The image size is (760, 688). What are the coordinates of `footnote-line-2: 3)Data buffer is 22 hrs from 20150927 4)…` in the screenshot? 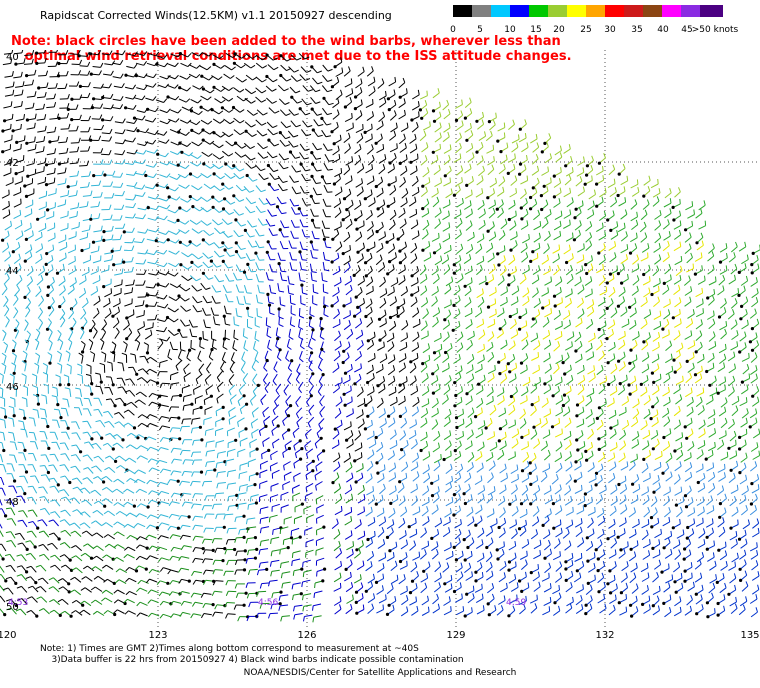 It's located at (252, 660).